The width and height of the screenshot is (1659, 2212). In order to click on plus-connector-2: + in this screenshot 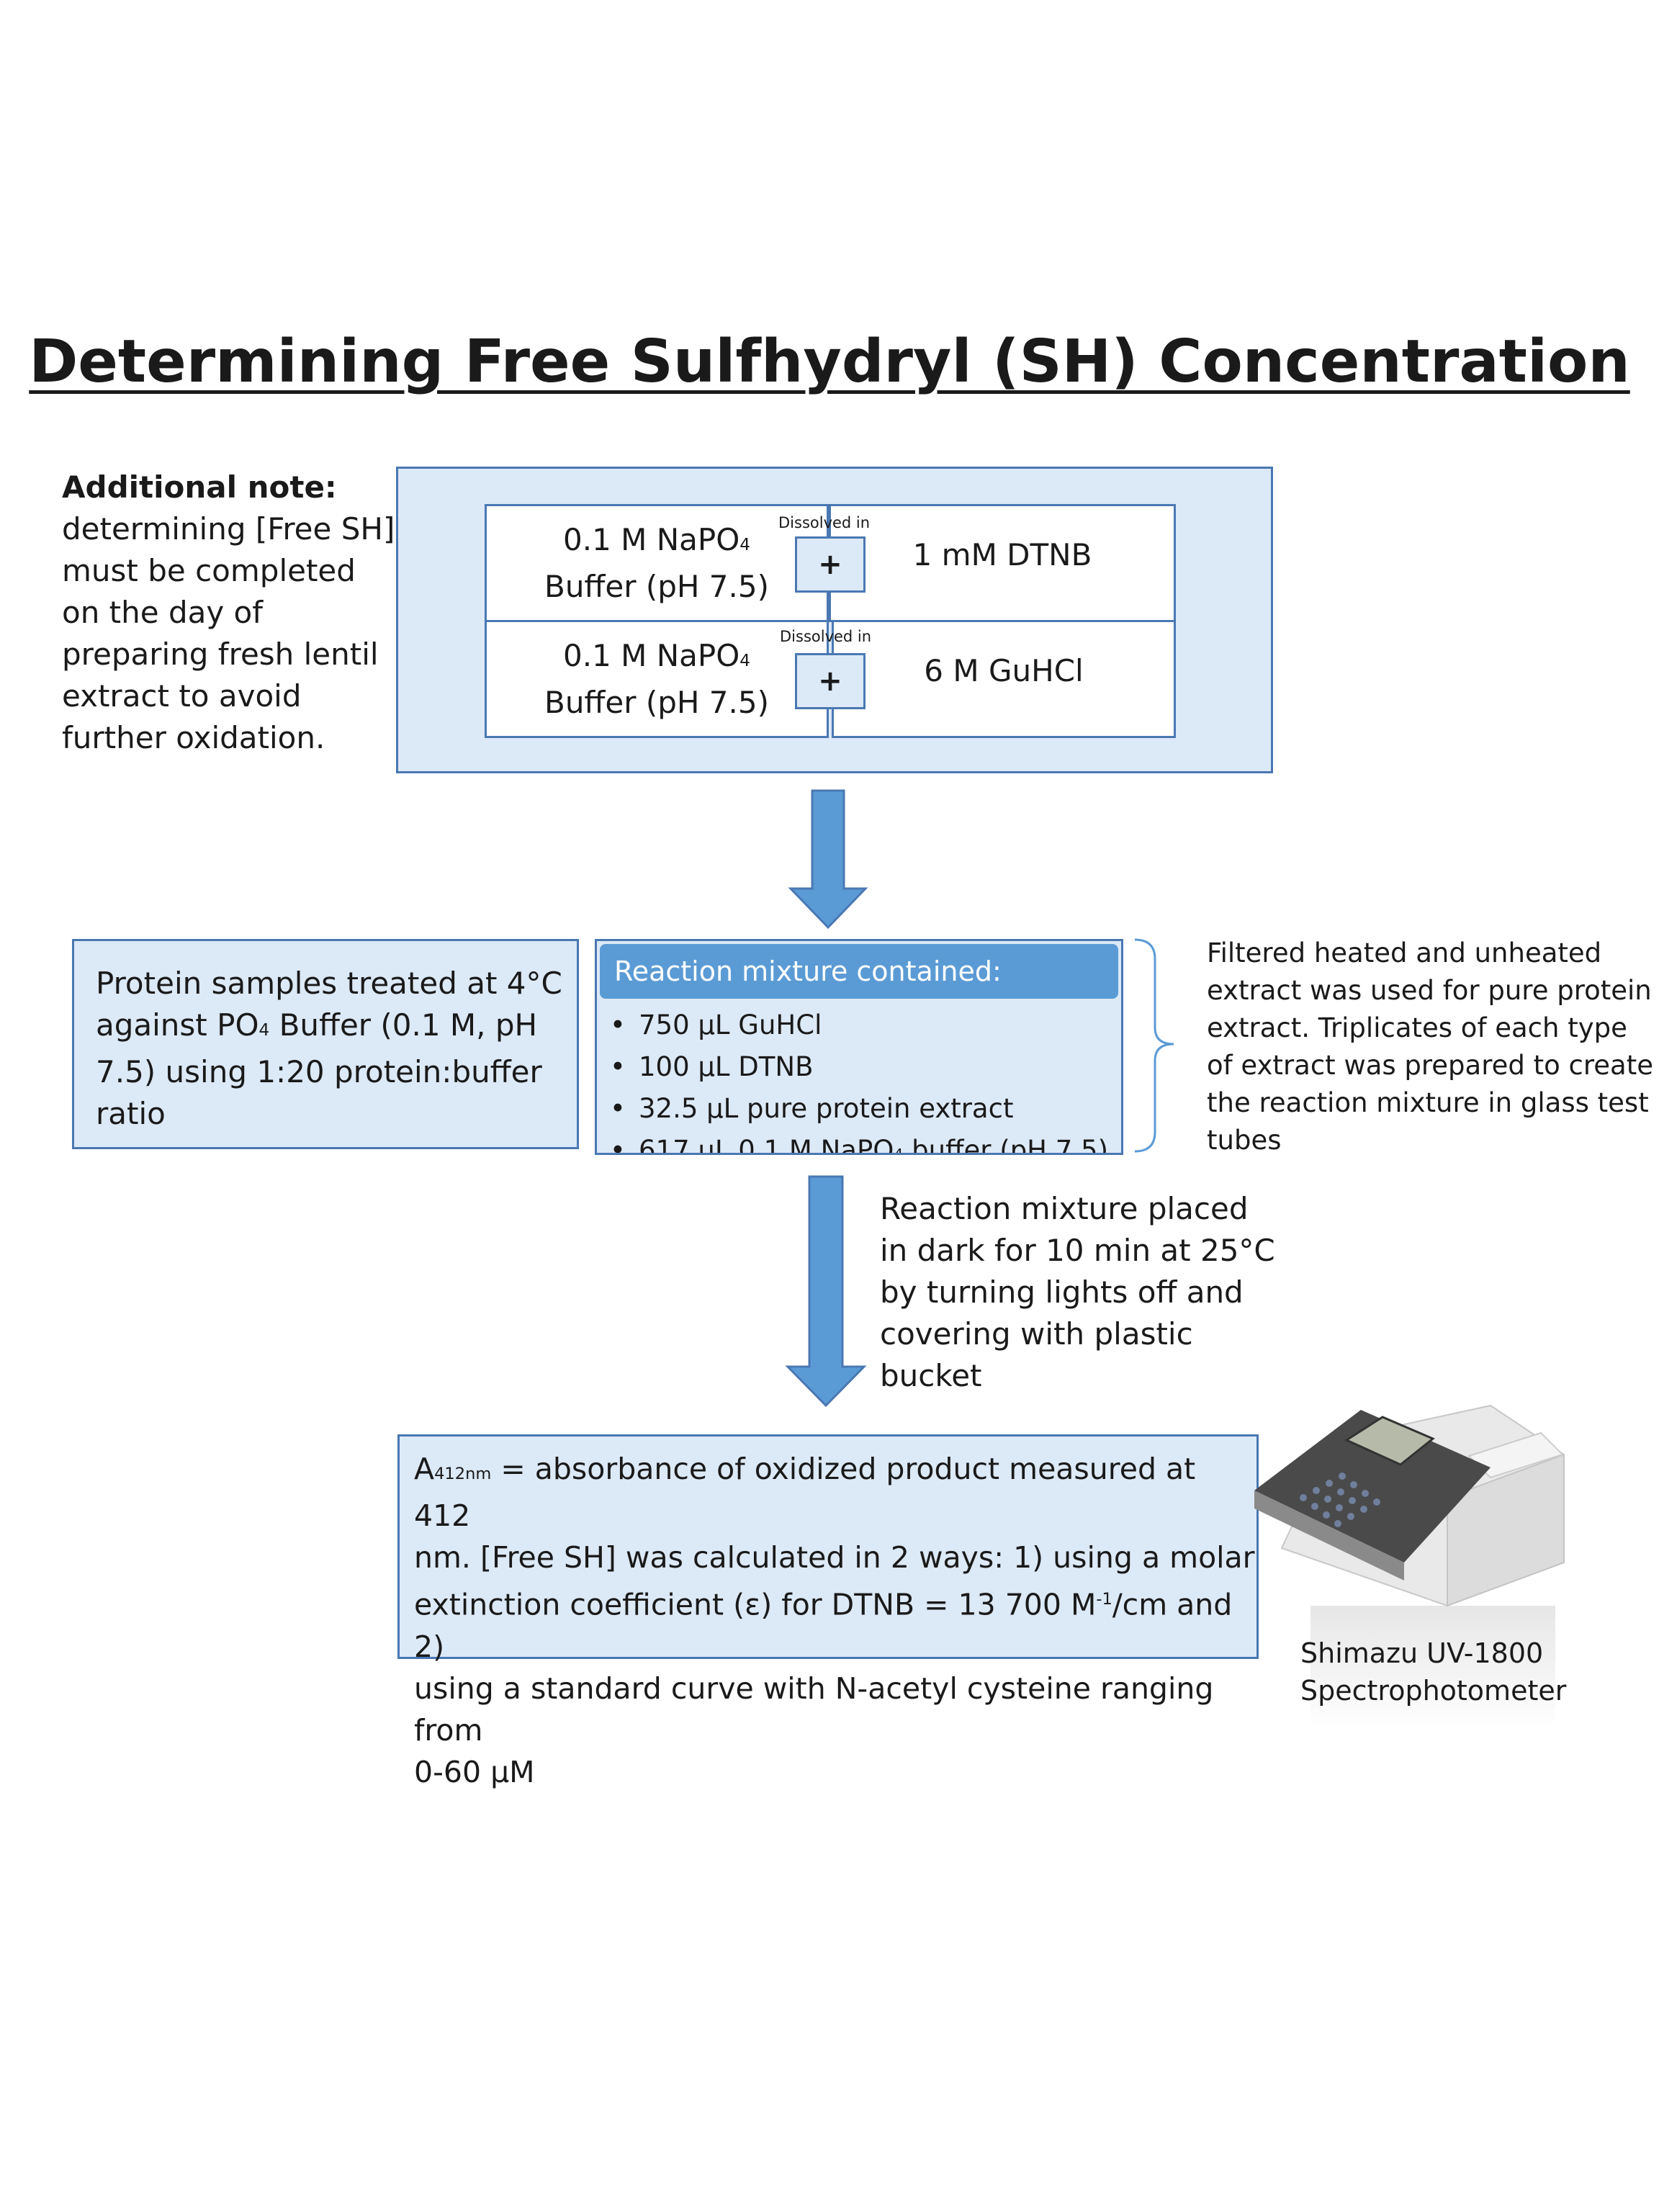, I will do `click(830, 681)`.